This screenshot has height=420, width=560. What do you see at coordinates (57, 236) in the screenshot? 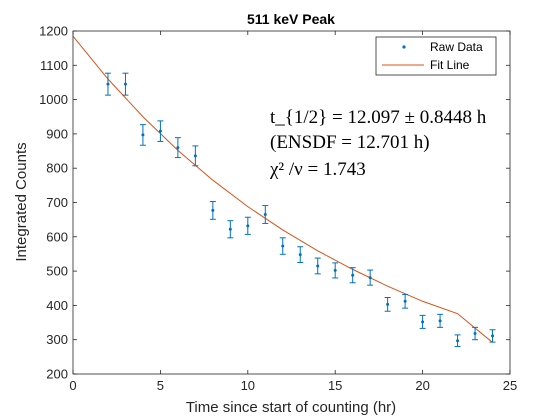
I see `y-tick-label: 600` at bounding box center [57, 236].